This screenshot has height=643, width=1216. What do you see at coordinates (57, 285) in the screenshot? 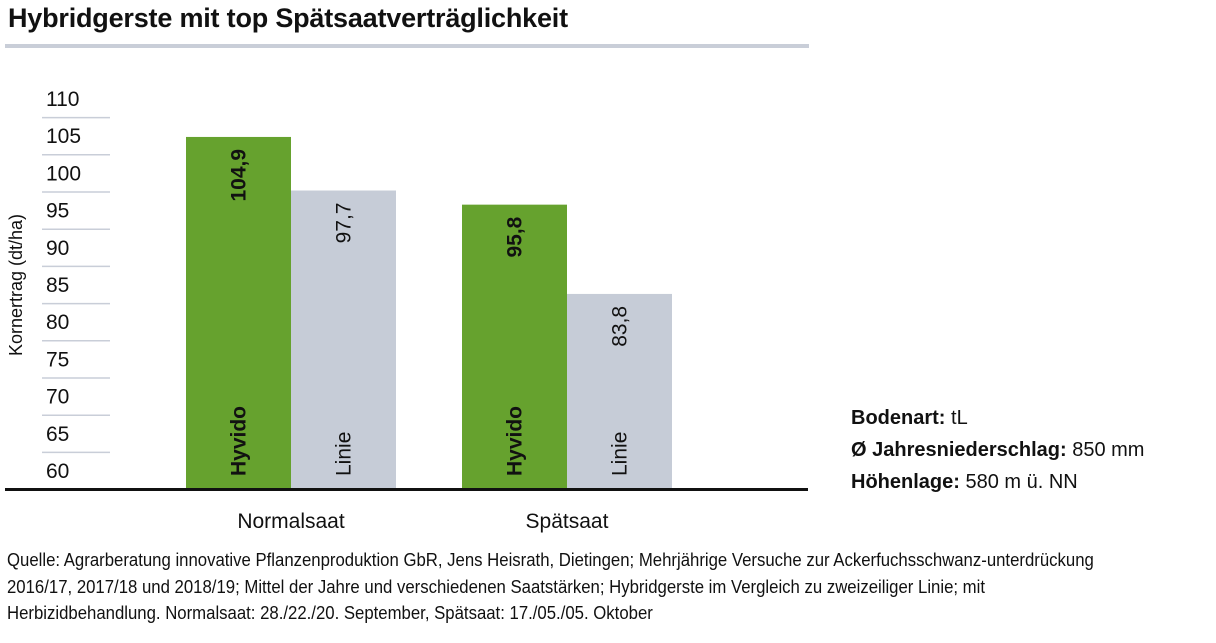
I see `y-tick-label: 85` at bounding box center [57, 285].